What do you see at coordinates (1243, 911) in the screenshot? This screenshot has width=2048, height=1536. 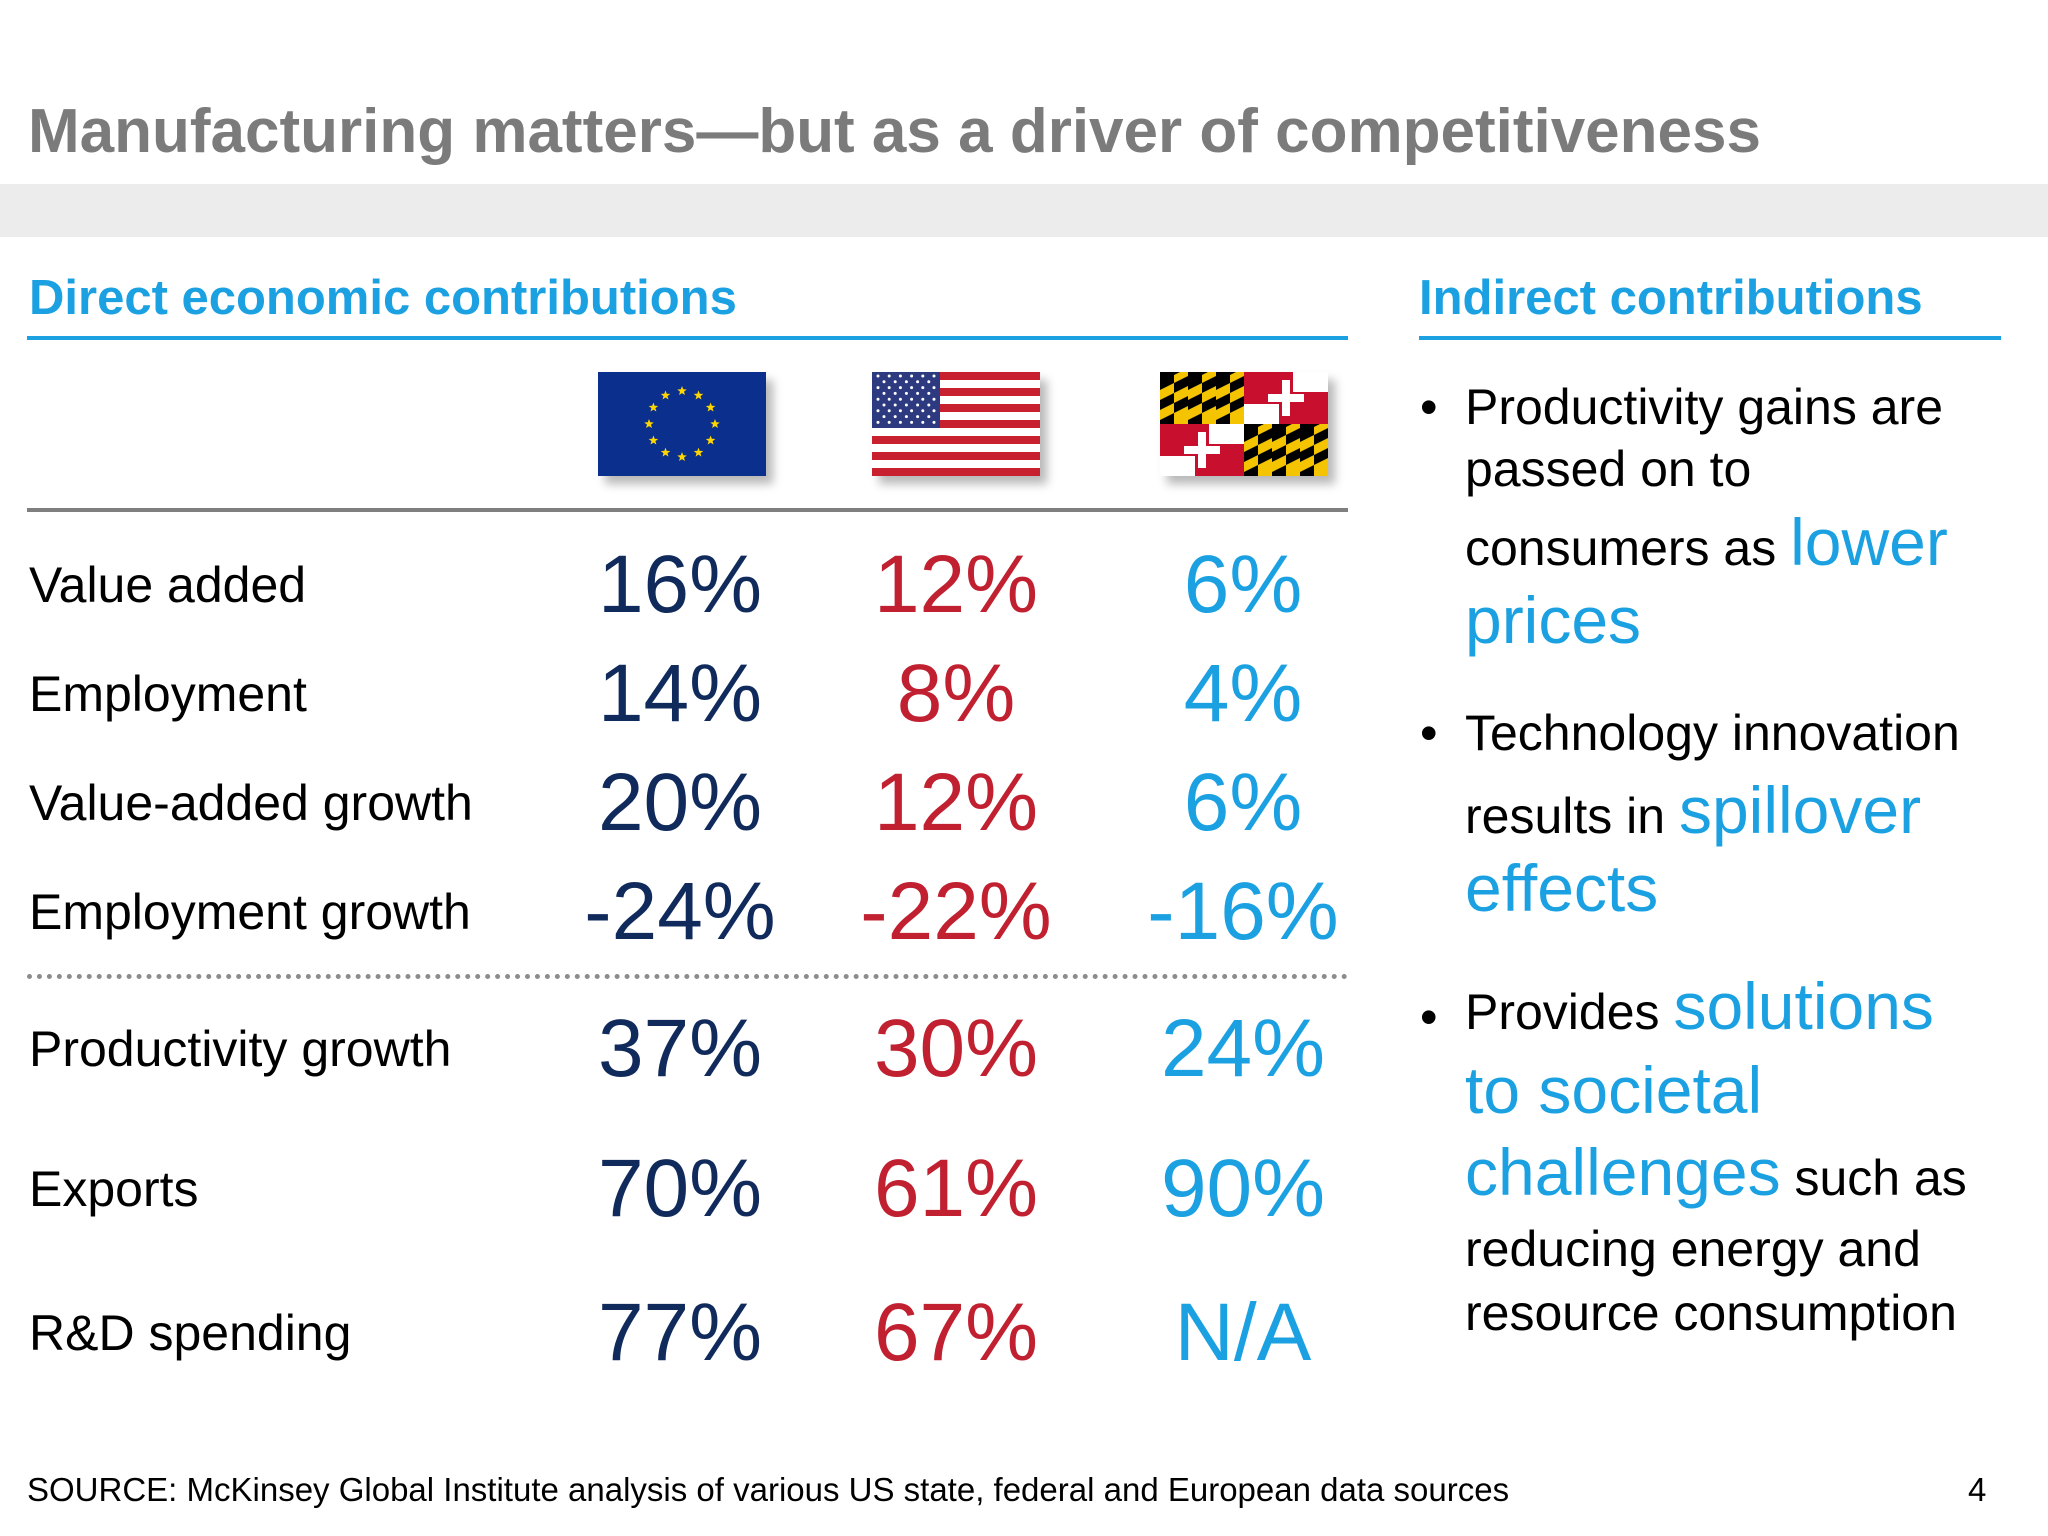 I see `employment-growth-maryland: -16%` at bounding box center [1243, 911].